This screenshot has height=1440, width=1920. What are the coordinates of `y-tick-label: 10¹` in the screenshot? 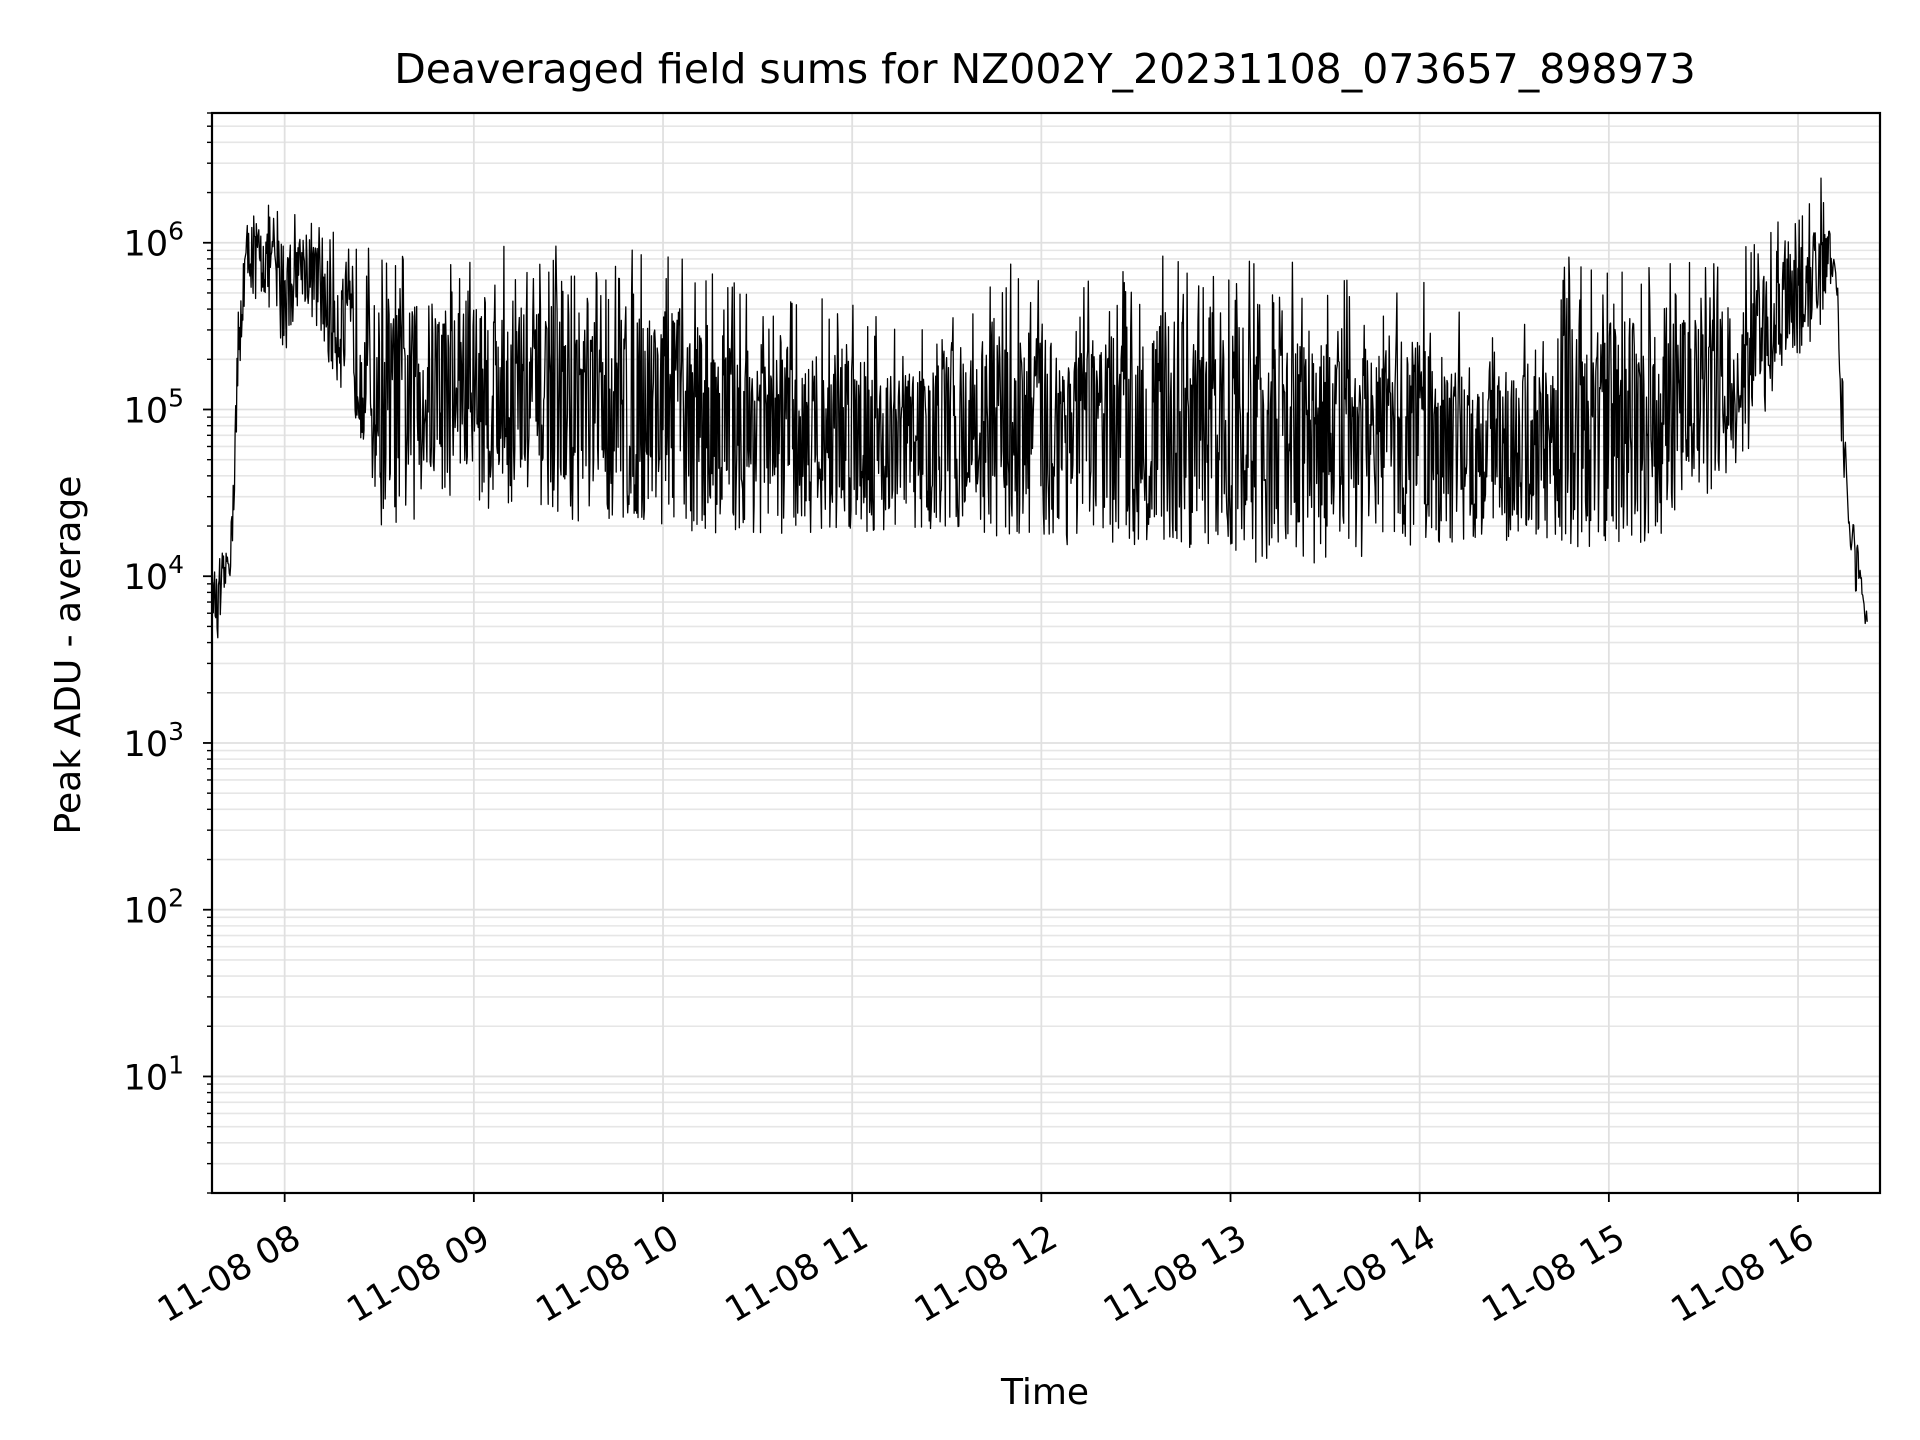 It's located at (154, 1074).